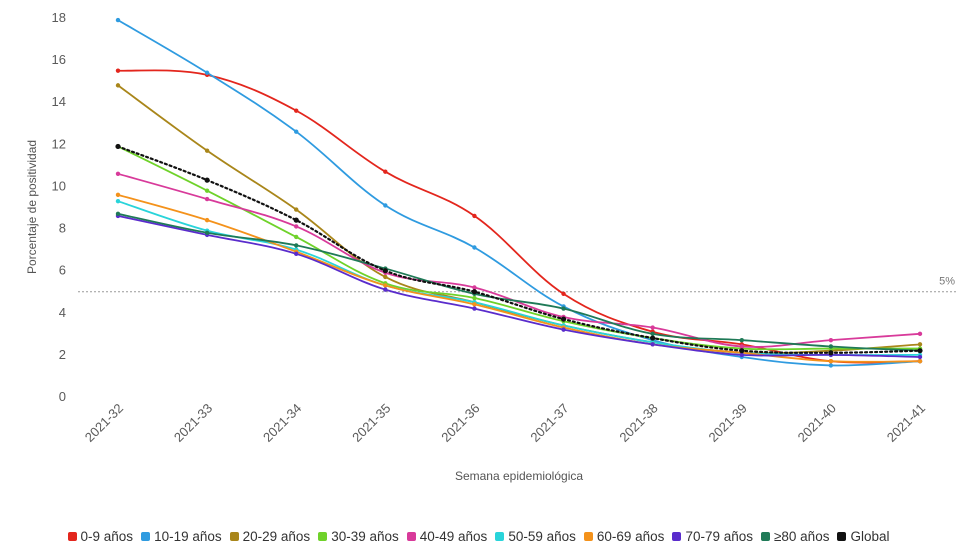  I want to click on y-tick-label: 10, so click(59, 185).